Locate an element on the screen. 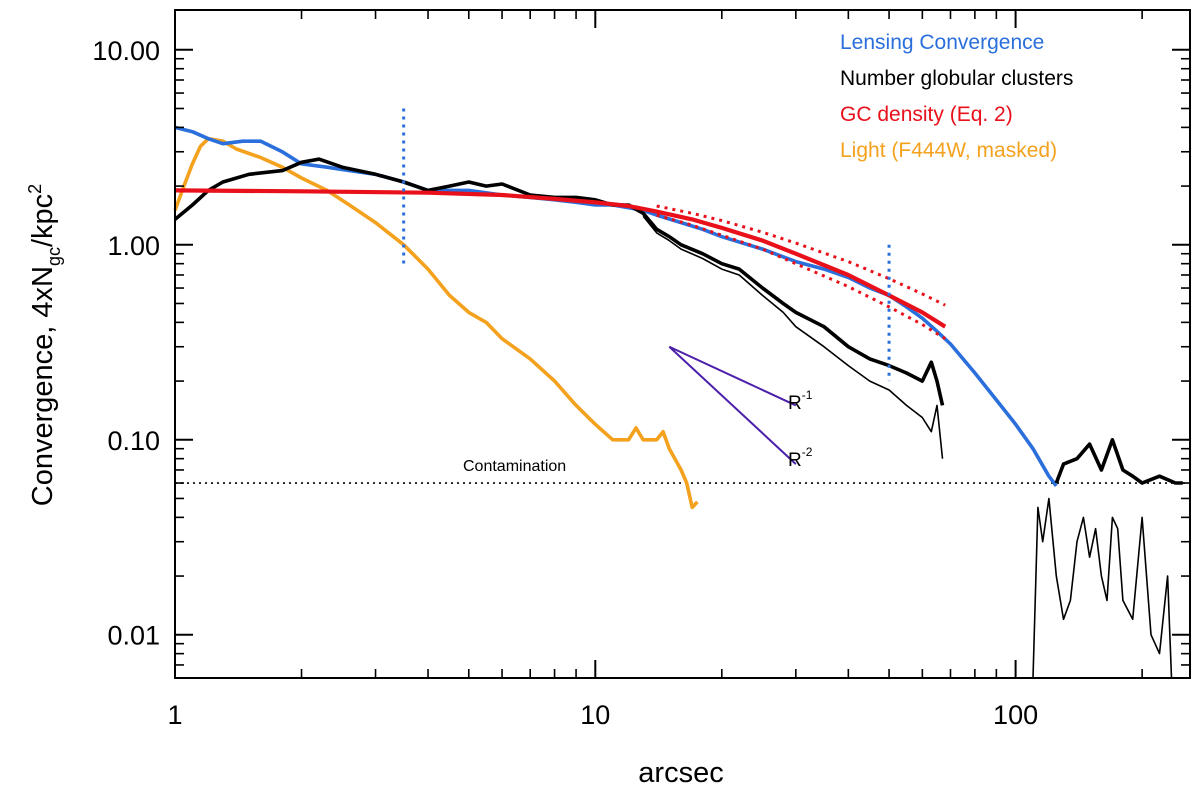  x-tick-label: 10 is located at coordinates (595, 715).